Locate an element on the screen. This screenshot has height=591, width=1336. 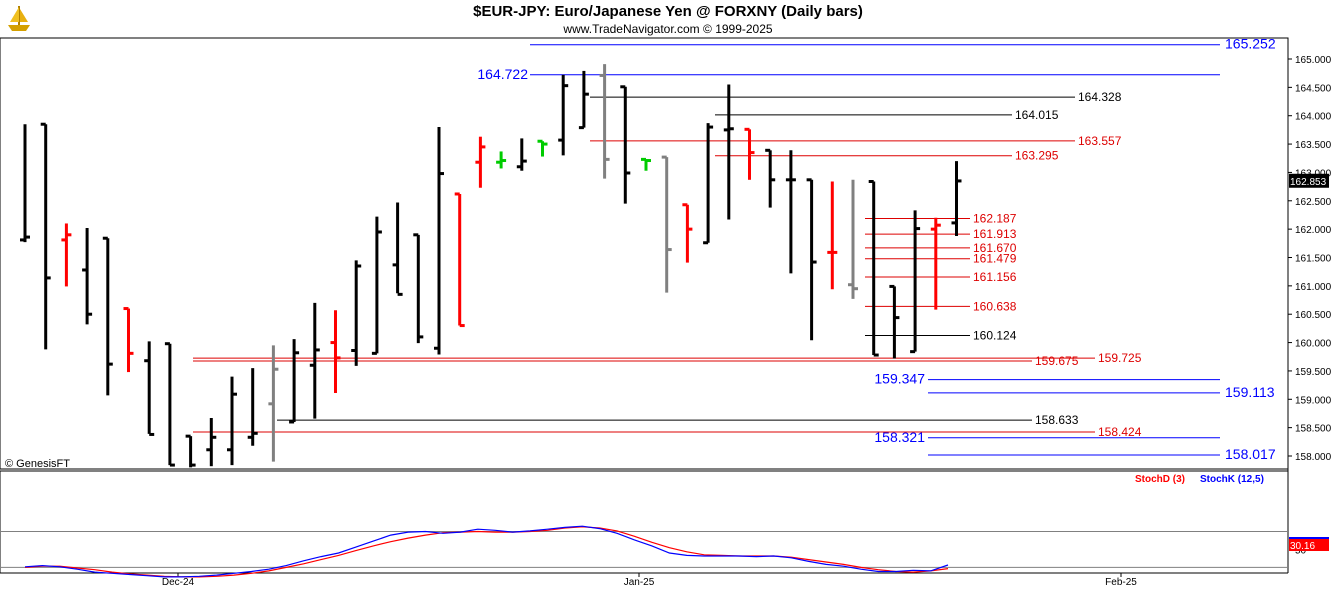
date-tick-label: Jan-25 is located at coordinates (639, 582).